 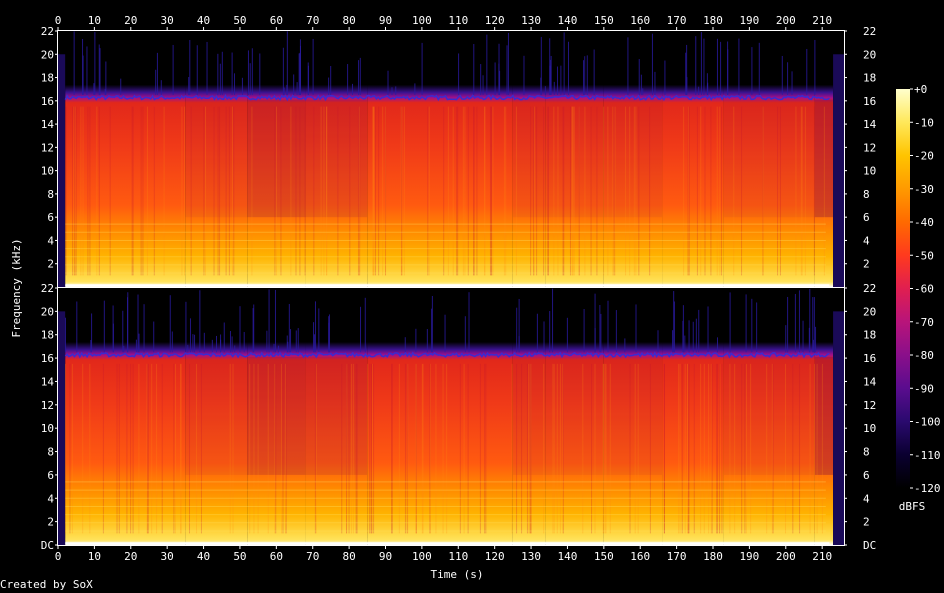 What do you see at coordinates (924, 222) in the screenshot?
I see `colorbar-tick-label: -40` at bounding box center [924, 222].